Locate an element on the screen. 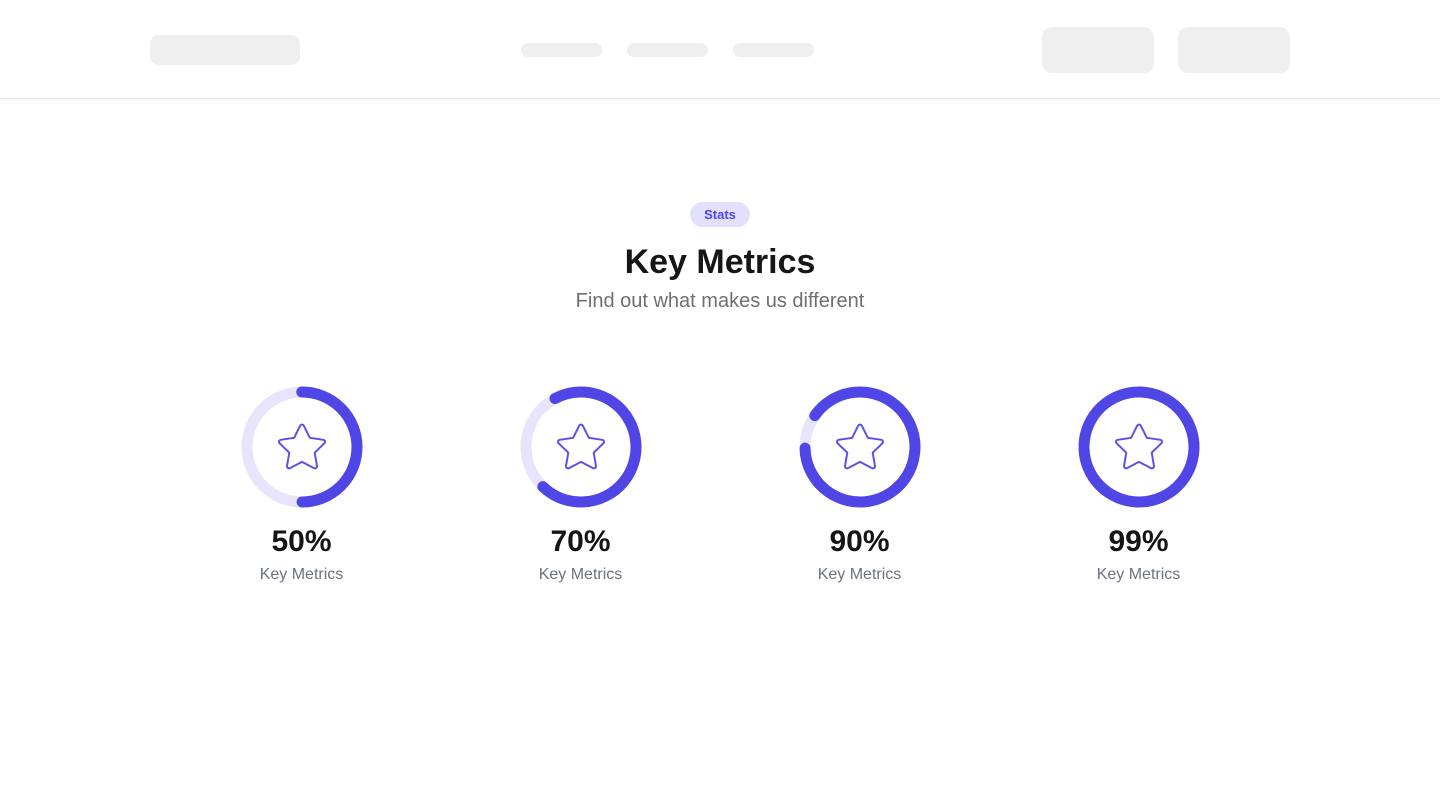 The image size is (1440, 810). metric-value: 70% is located at coordinates (580, 541).